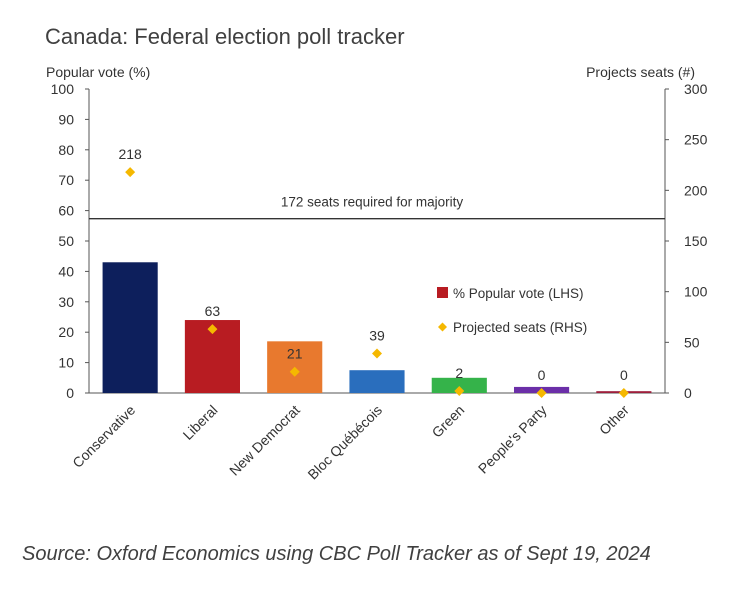 The height and width of the screenshot is (589, 754). Describe the element at coordinates (520, 327) in the screenshot. I see `legend-label-seats: Projected seats (RHS)` at that location.